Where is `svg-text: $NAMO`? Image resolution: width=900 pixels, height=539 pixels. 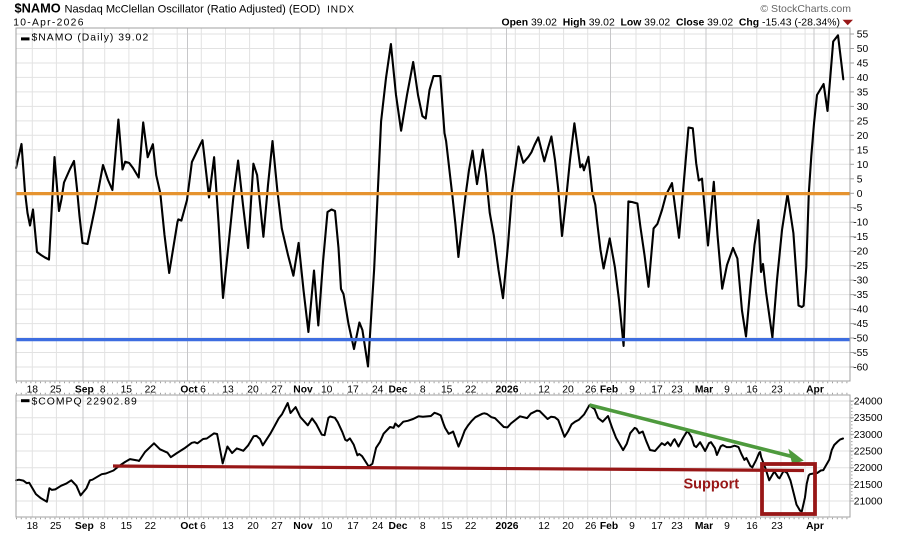
svg-text: $NAMO is located at coordinates (38, 8).